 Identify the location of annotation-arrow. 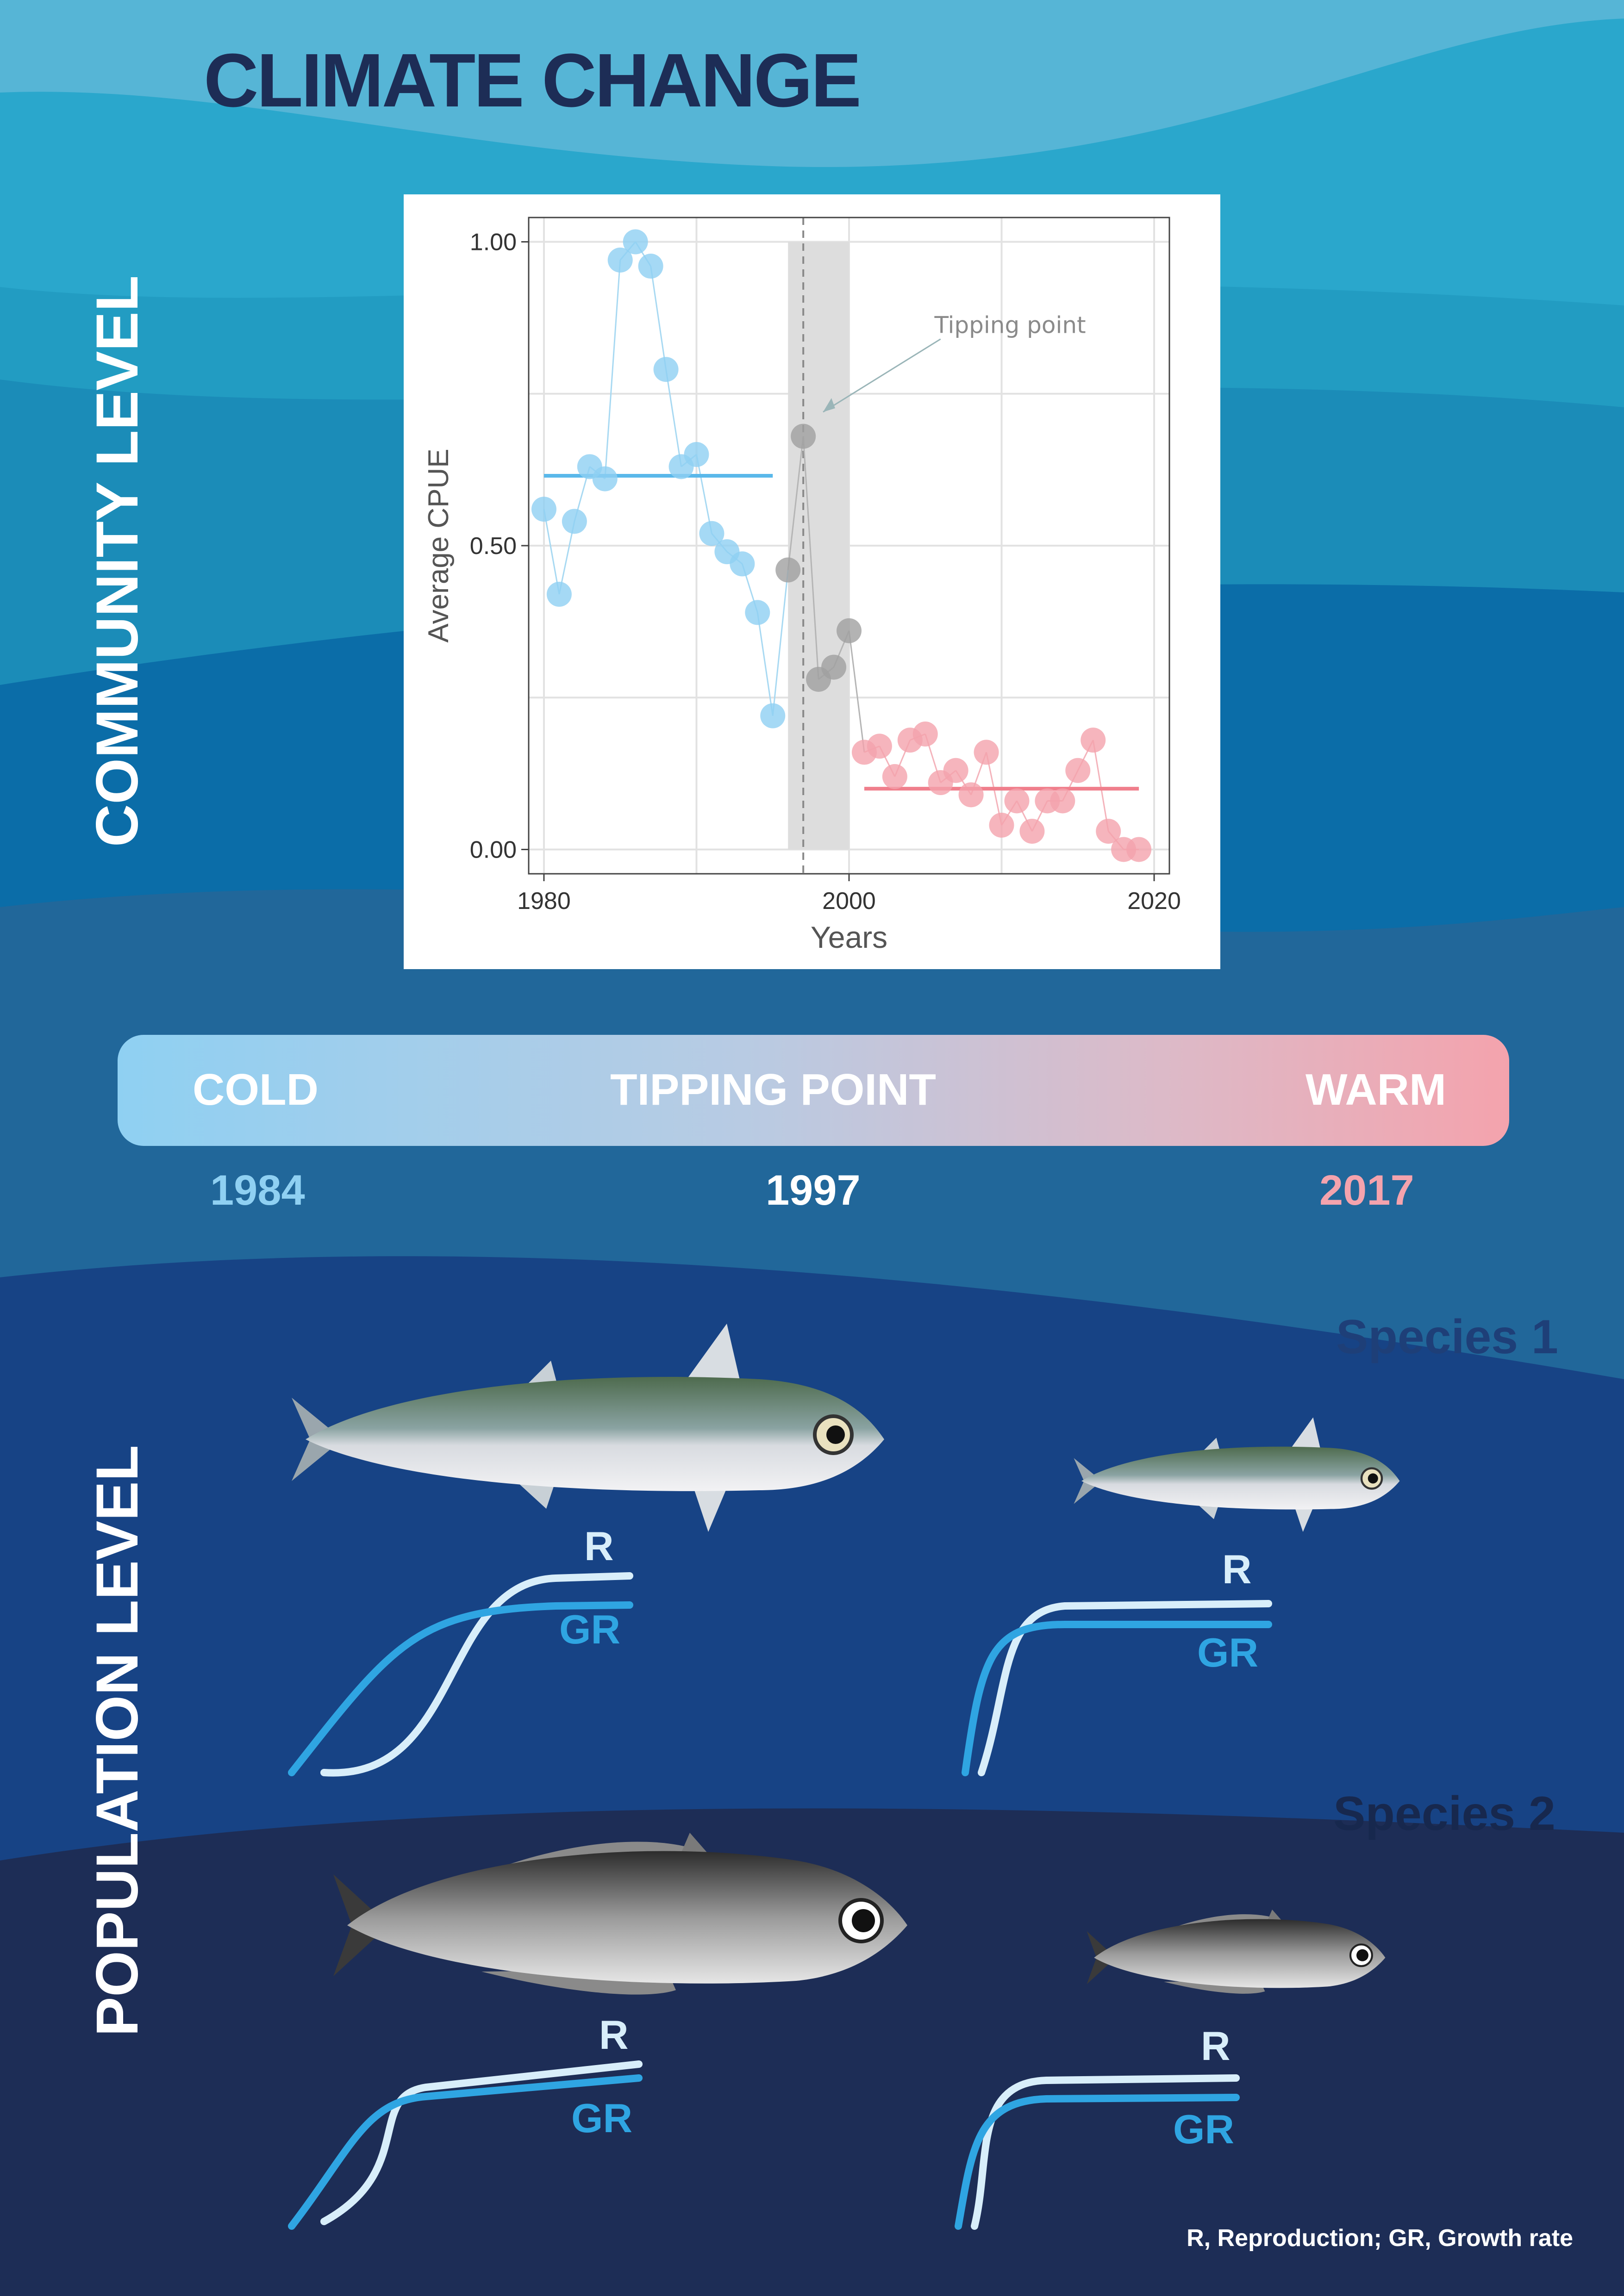
(882, 375).